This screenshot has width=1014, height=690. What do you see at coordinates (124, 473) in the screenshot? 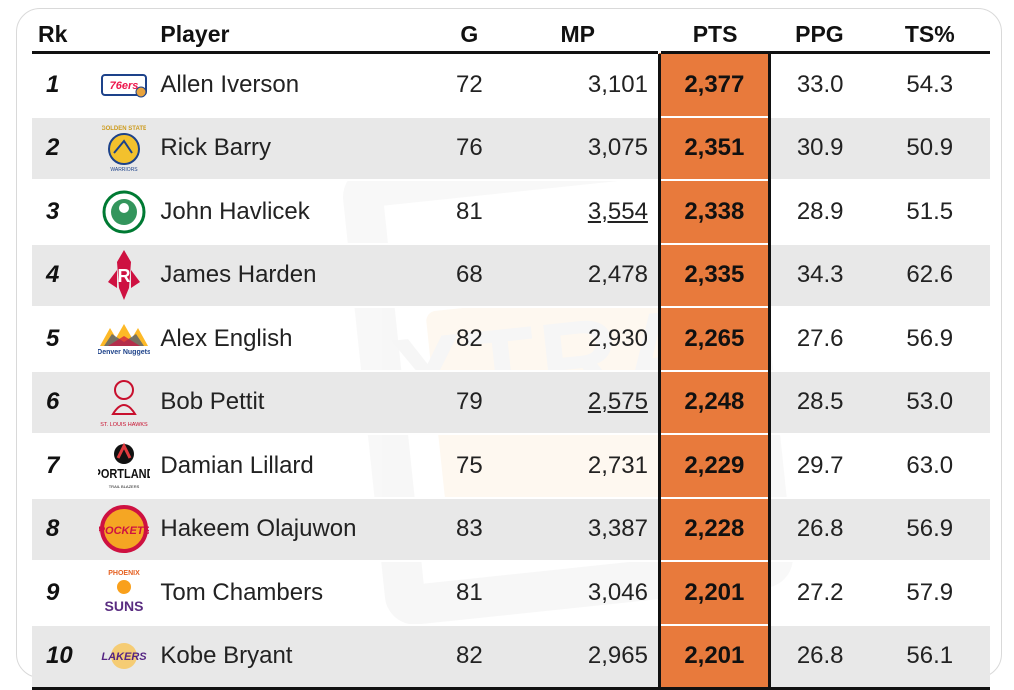
I see `svg-text: PORTLAND` at bounding box center [124, 473].